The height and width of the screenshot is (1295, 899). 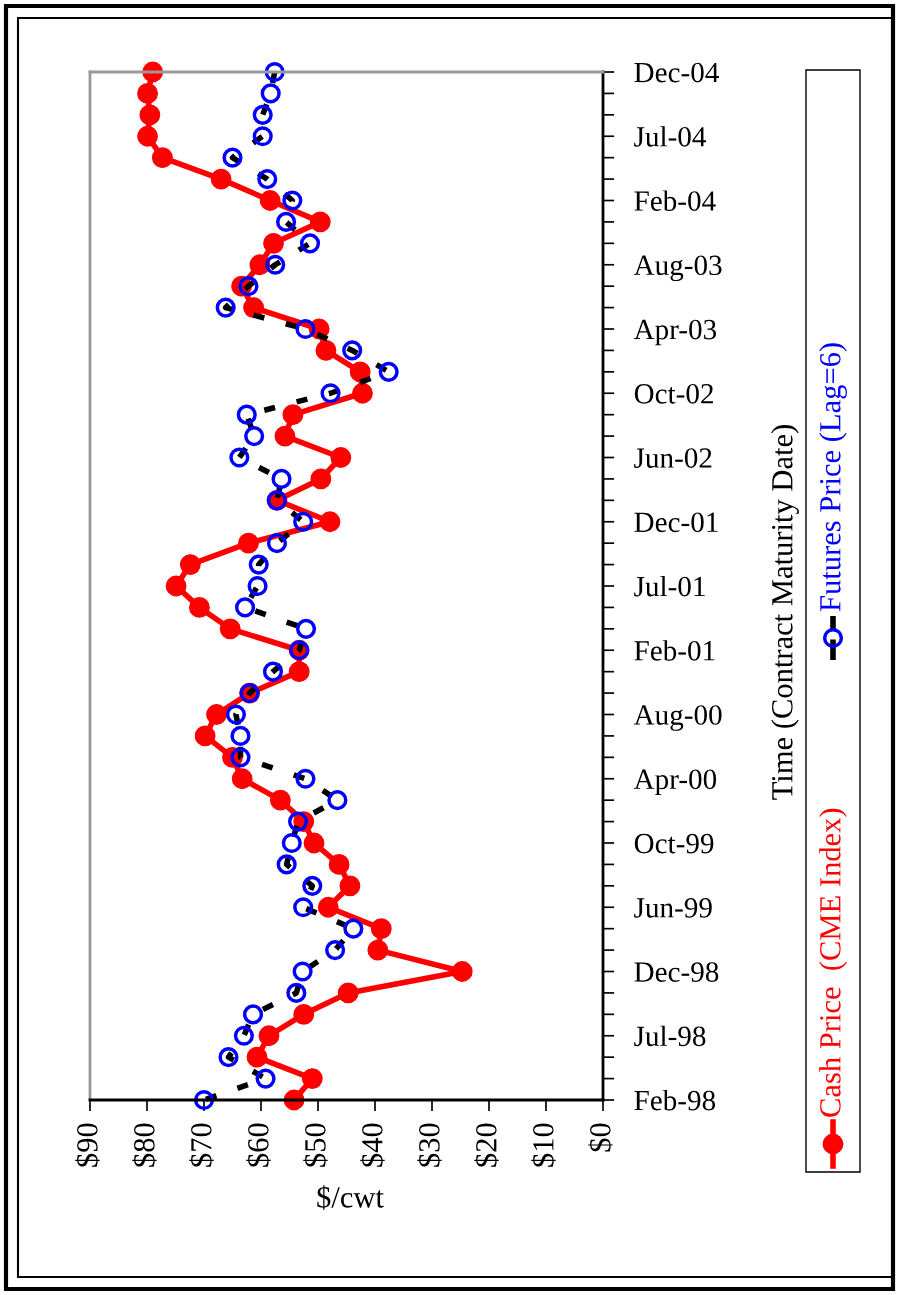 I want to click on y-tick-label: Jun-99, so click(x=673, y=908).